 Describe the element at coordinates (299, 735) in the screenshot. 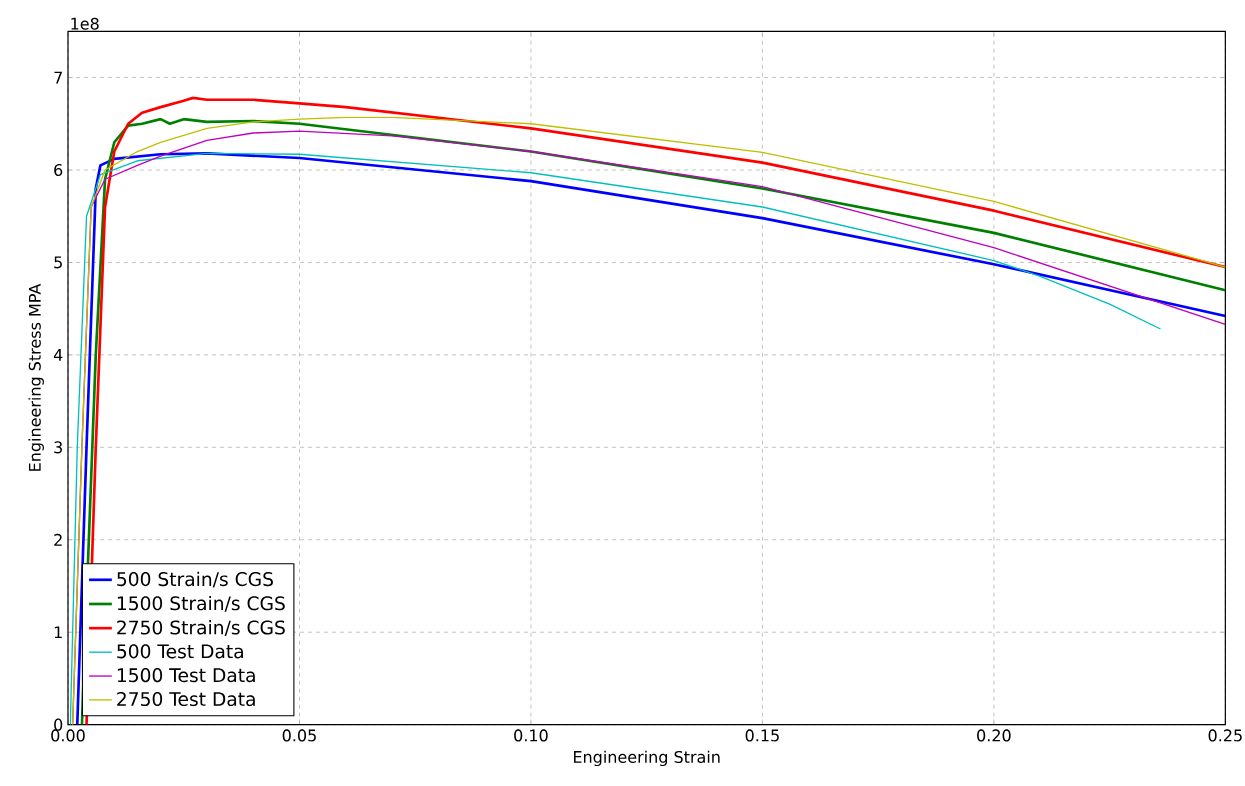

I see `x-tick-label: 0.05` at that location.